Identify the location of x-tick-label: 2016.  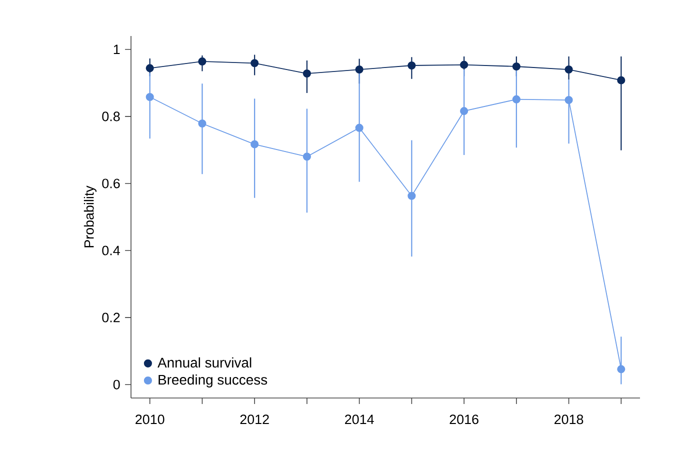
(464, 419).